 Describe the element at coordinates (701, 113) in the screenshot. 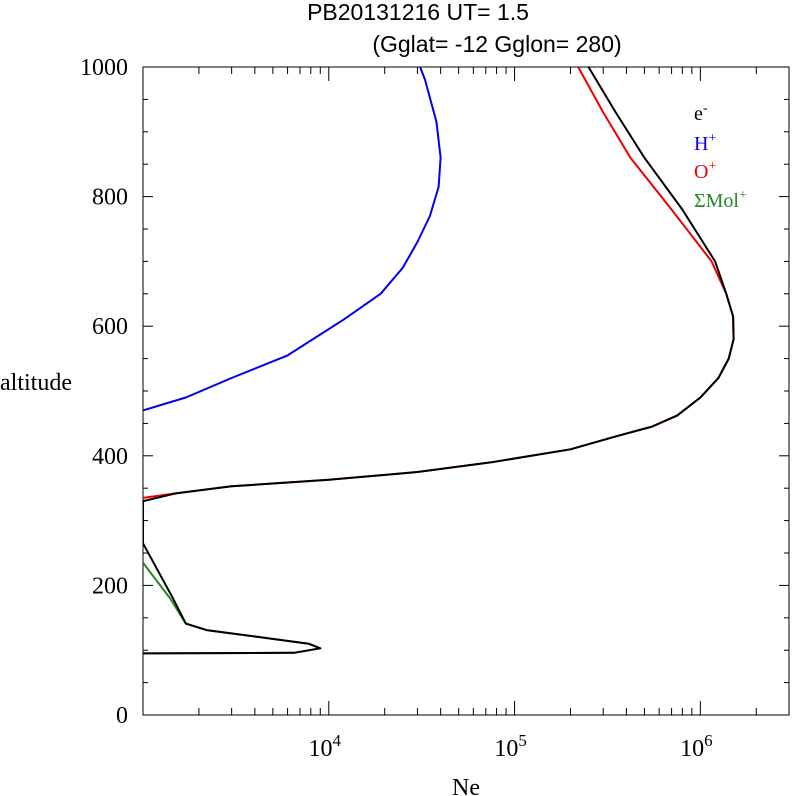

I see `legend-item: e-` at that location.